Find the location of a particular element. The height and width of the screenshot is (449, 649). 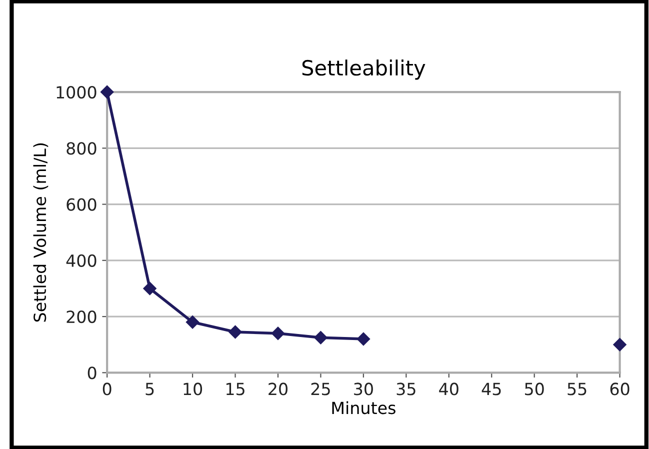

x-tick-label: 25 is located at coordinates (320, 389).